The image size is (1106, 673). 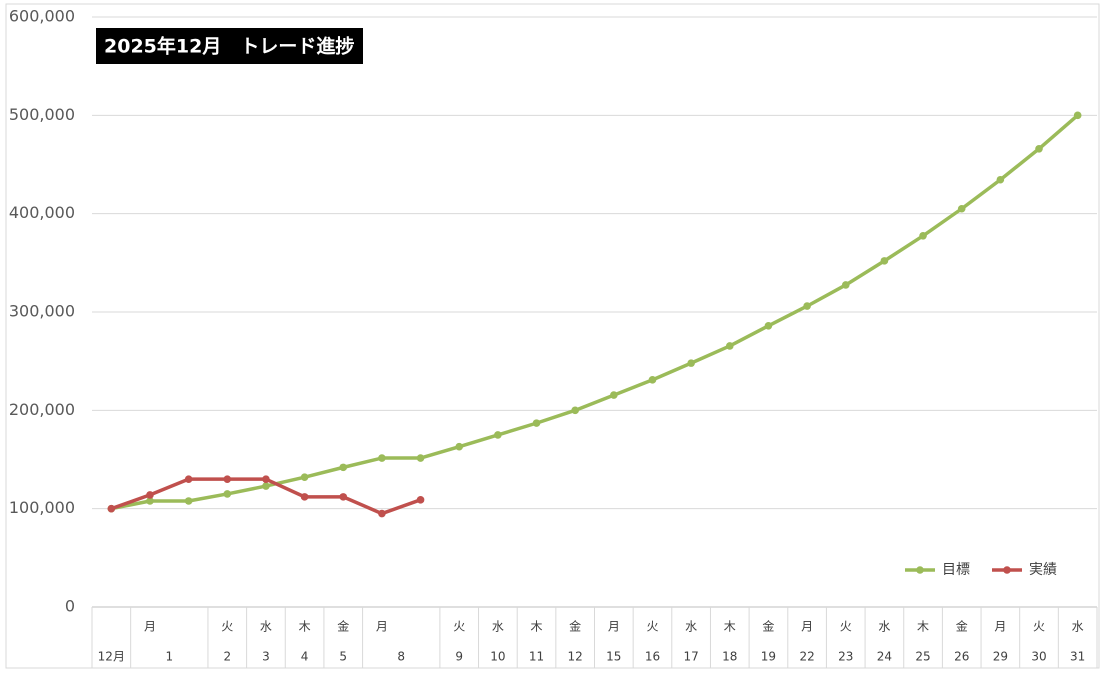 I want to click on legend-label: 実績, so click(x=1043, y=570).